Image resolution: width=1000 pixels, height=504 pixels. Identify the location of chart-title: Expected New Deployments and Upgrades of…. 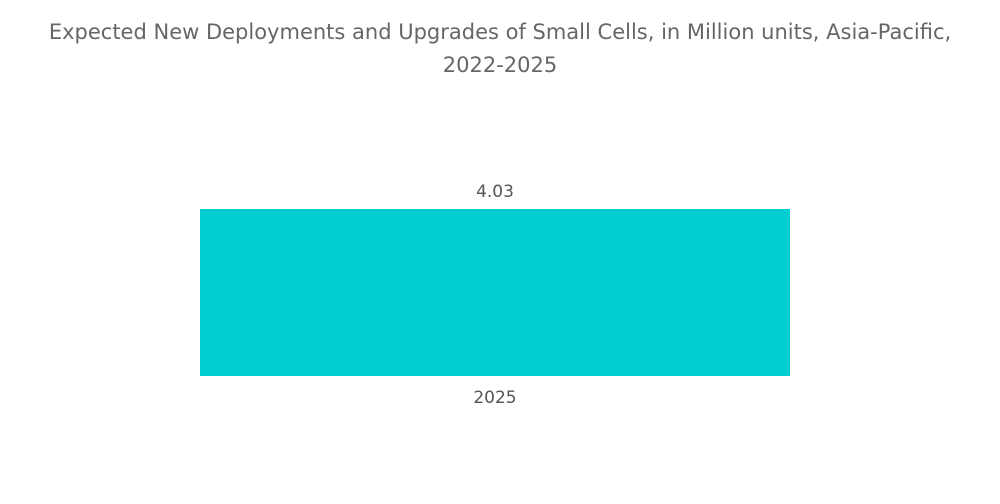
(500, 49).